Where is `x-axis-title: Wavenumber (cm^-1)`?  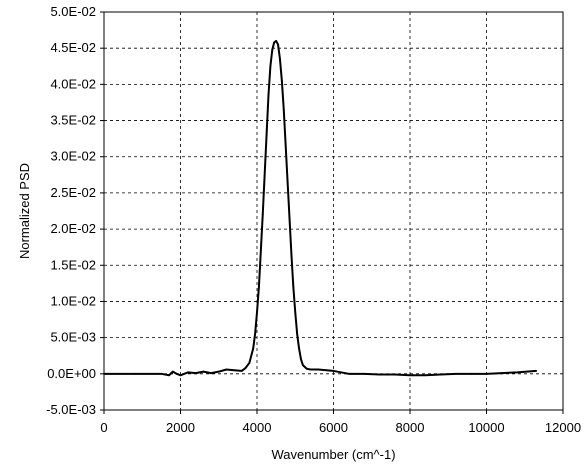 x-axis-title: Wavenumber (cm^-1) is located at coordinates (333, 454).